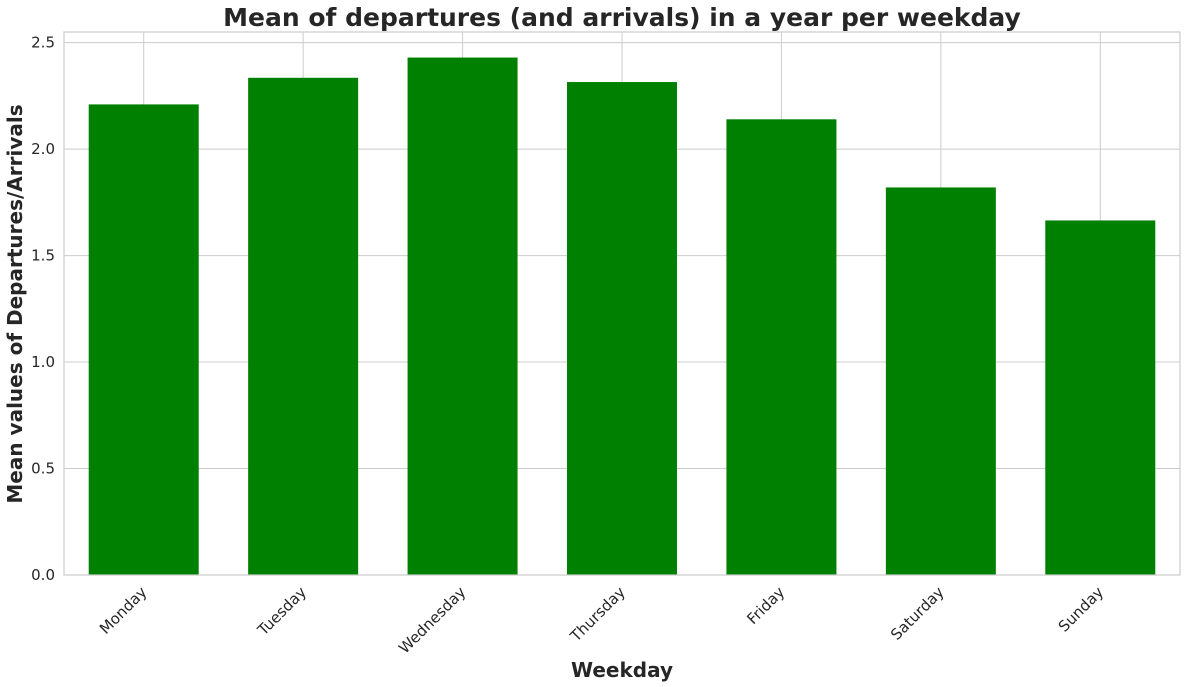 This screenshot has width=1186, height=687. I want to click on x-tick-label: Saturday, so click(917, 613).